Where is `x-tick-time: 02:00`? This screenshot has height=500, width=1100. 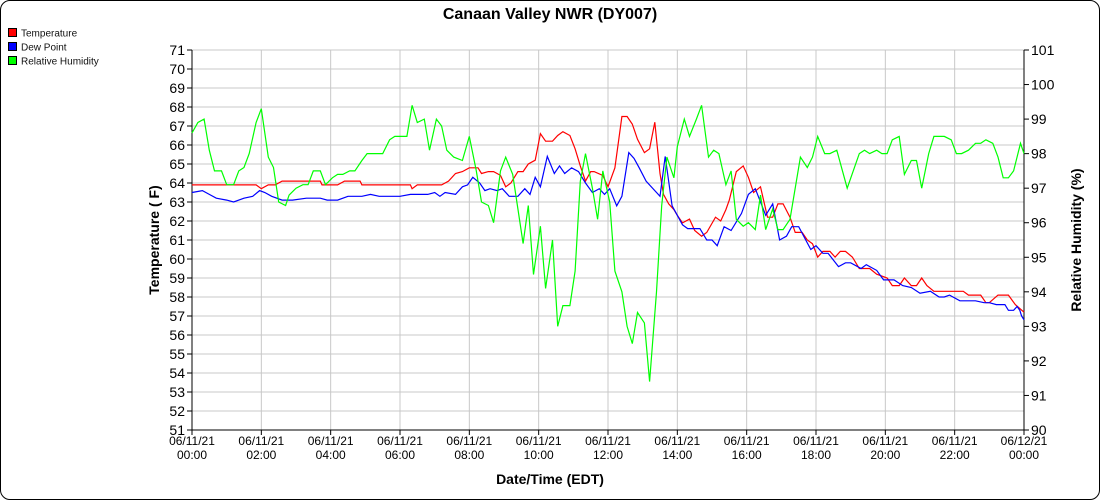
x-tick-time: 02:00 is located at coordinates (261, 455).